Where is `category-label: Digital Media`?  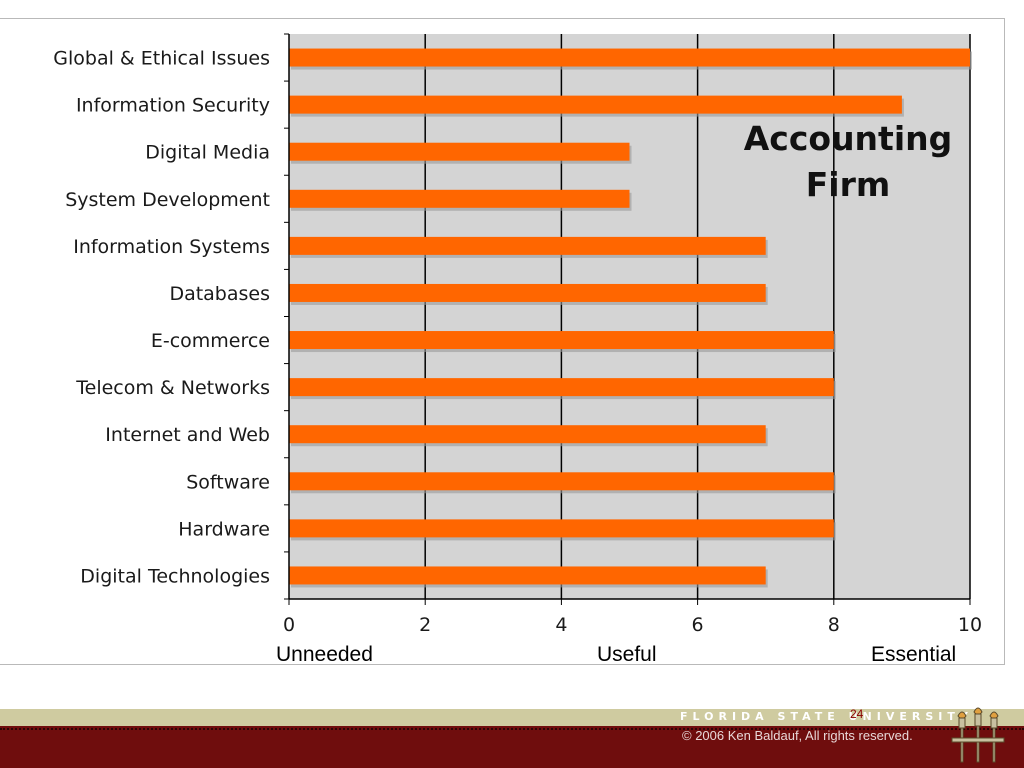 category-label: Digital Media is located at coordinates (207, 153).